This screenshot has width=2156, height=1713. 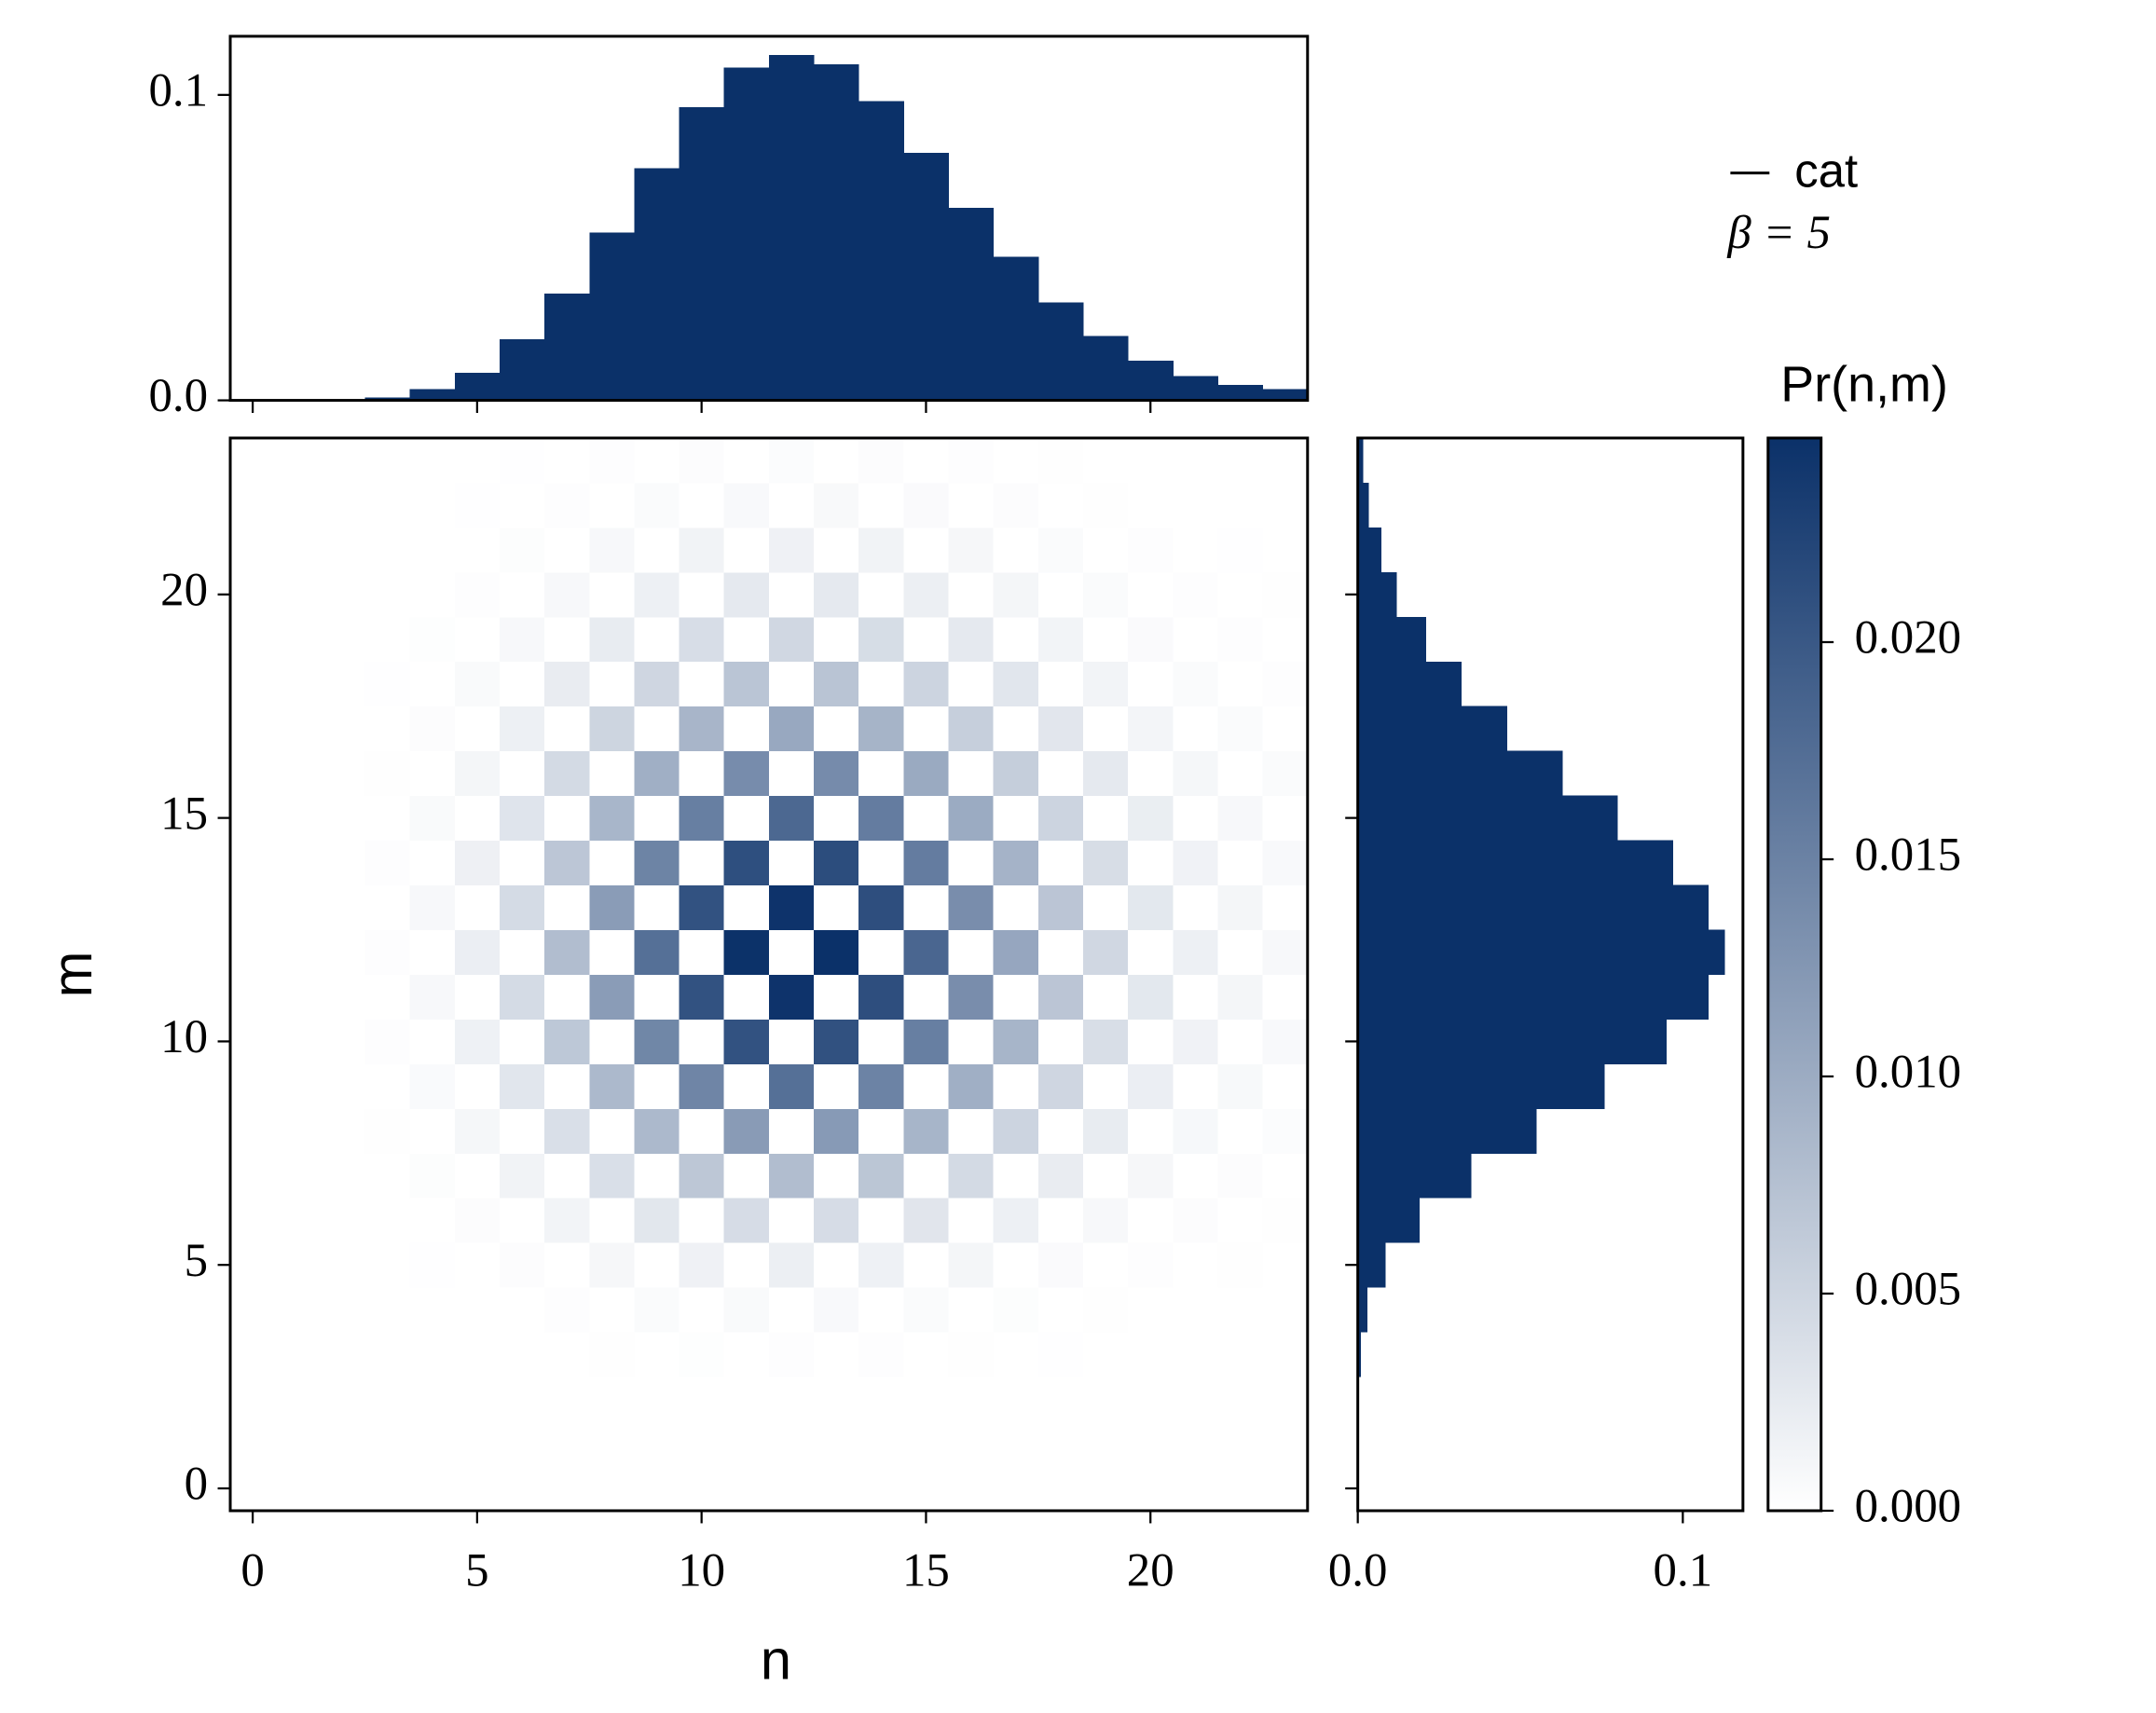 I want to click on x-axis-label: n, so click(x=776, y=1659).